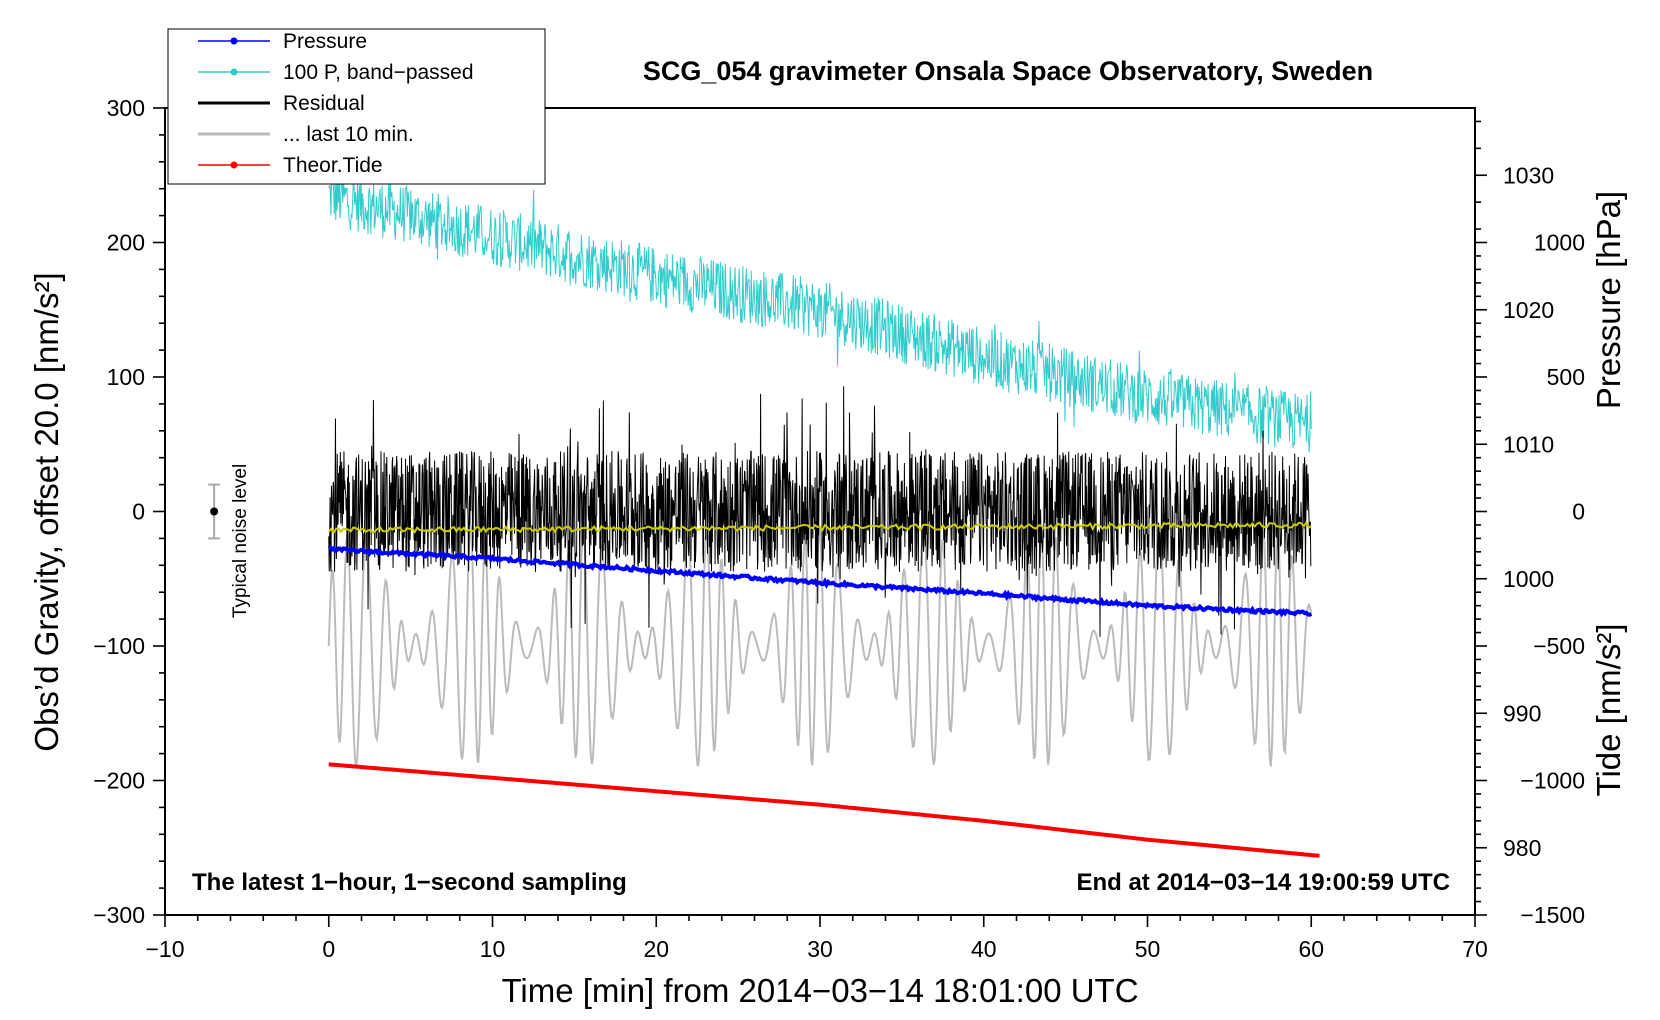  I want to click on tide-tick-label: 500, so click(1566, 377).